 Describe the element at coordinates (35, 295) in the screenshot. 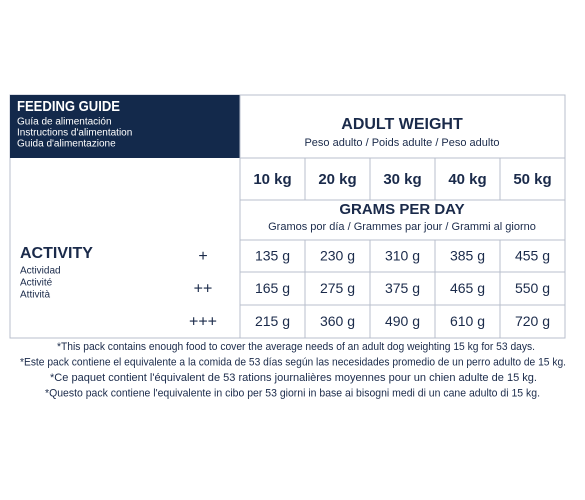

I see `activity-subtitle: Attività` at that location.